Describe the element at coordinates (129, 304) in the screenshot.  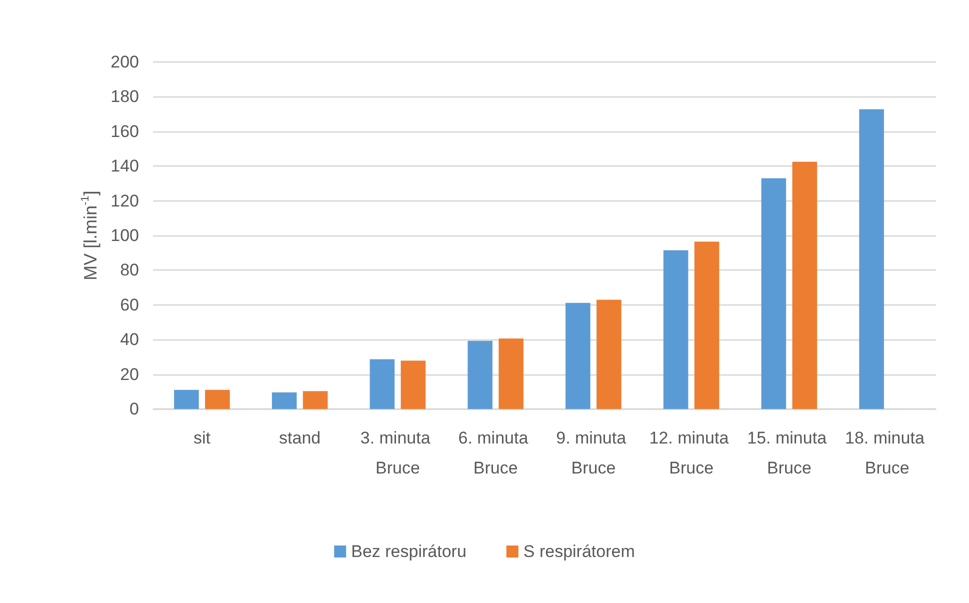
I see `y-tick-label: 60` at that location.